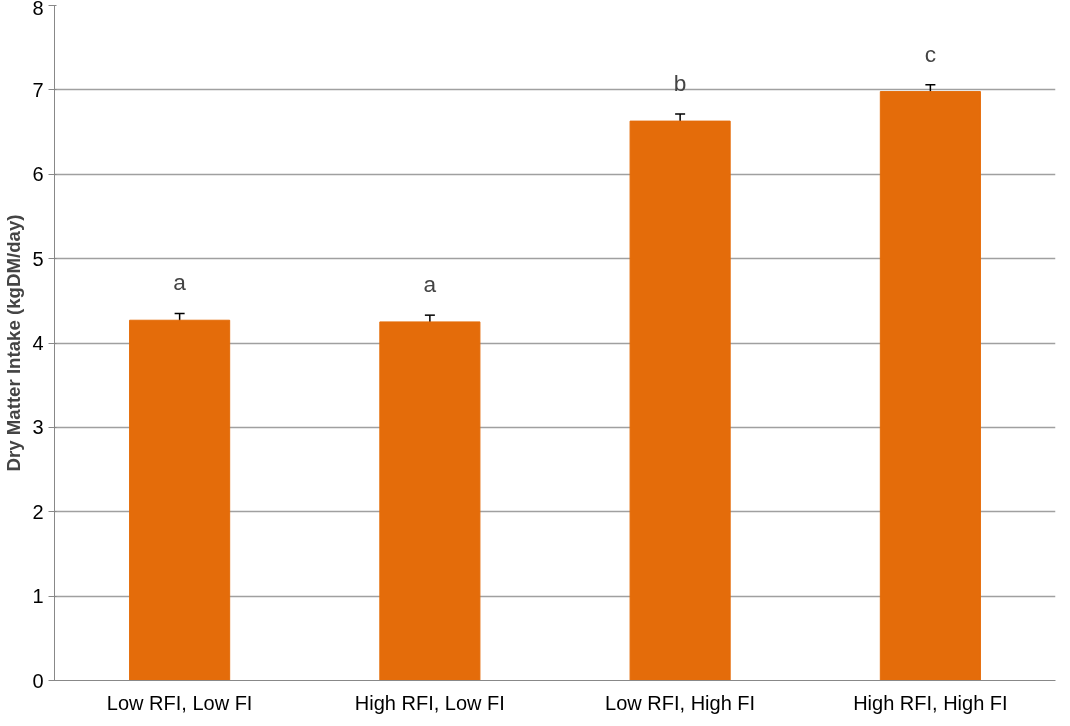  Describe the element at coordinates (680, 82) in the screenshot. I see `annotation: b` at that location.